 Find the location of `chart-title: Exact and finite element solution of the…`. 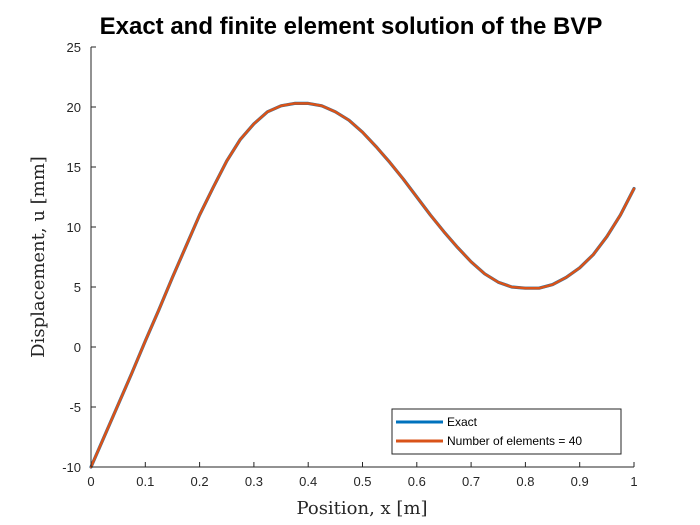

chart-title: Exact and finite element solution of the… is located at coordinates (351, 26).